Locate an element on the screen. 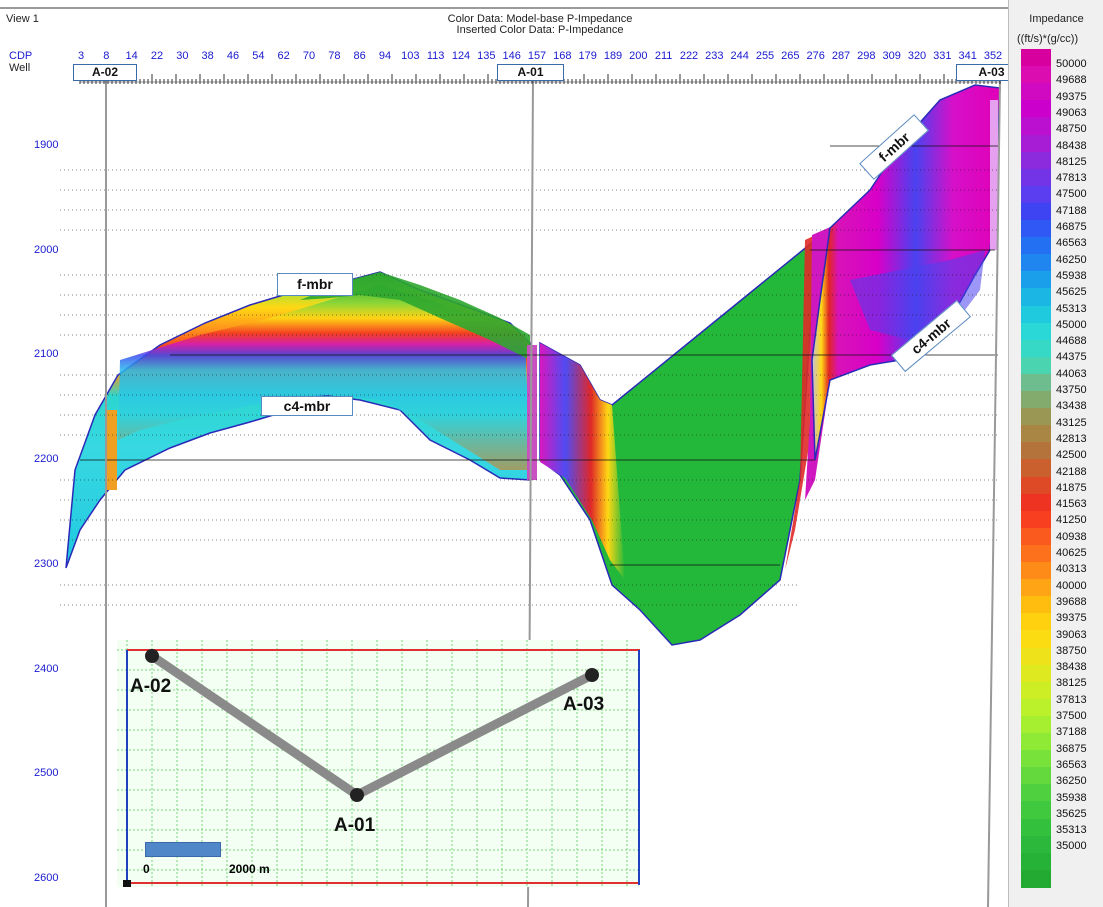 Image resolution: width=1103 pixels, height=907 pixels. cdp-tick-label: 352 is located at coordinates (993, 56).